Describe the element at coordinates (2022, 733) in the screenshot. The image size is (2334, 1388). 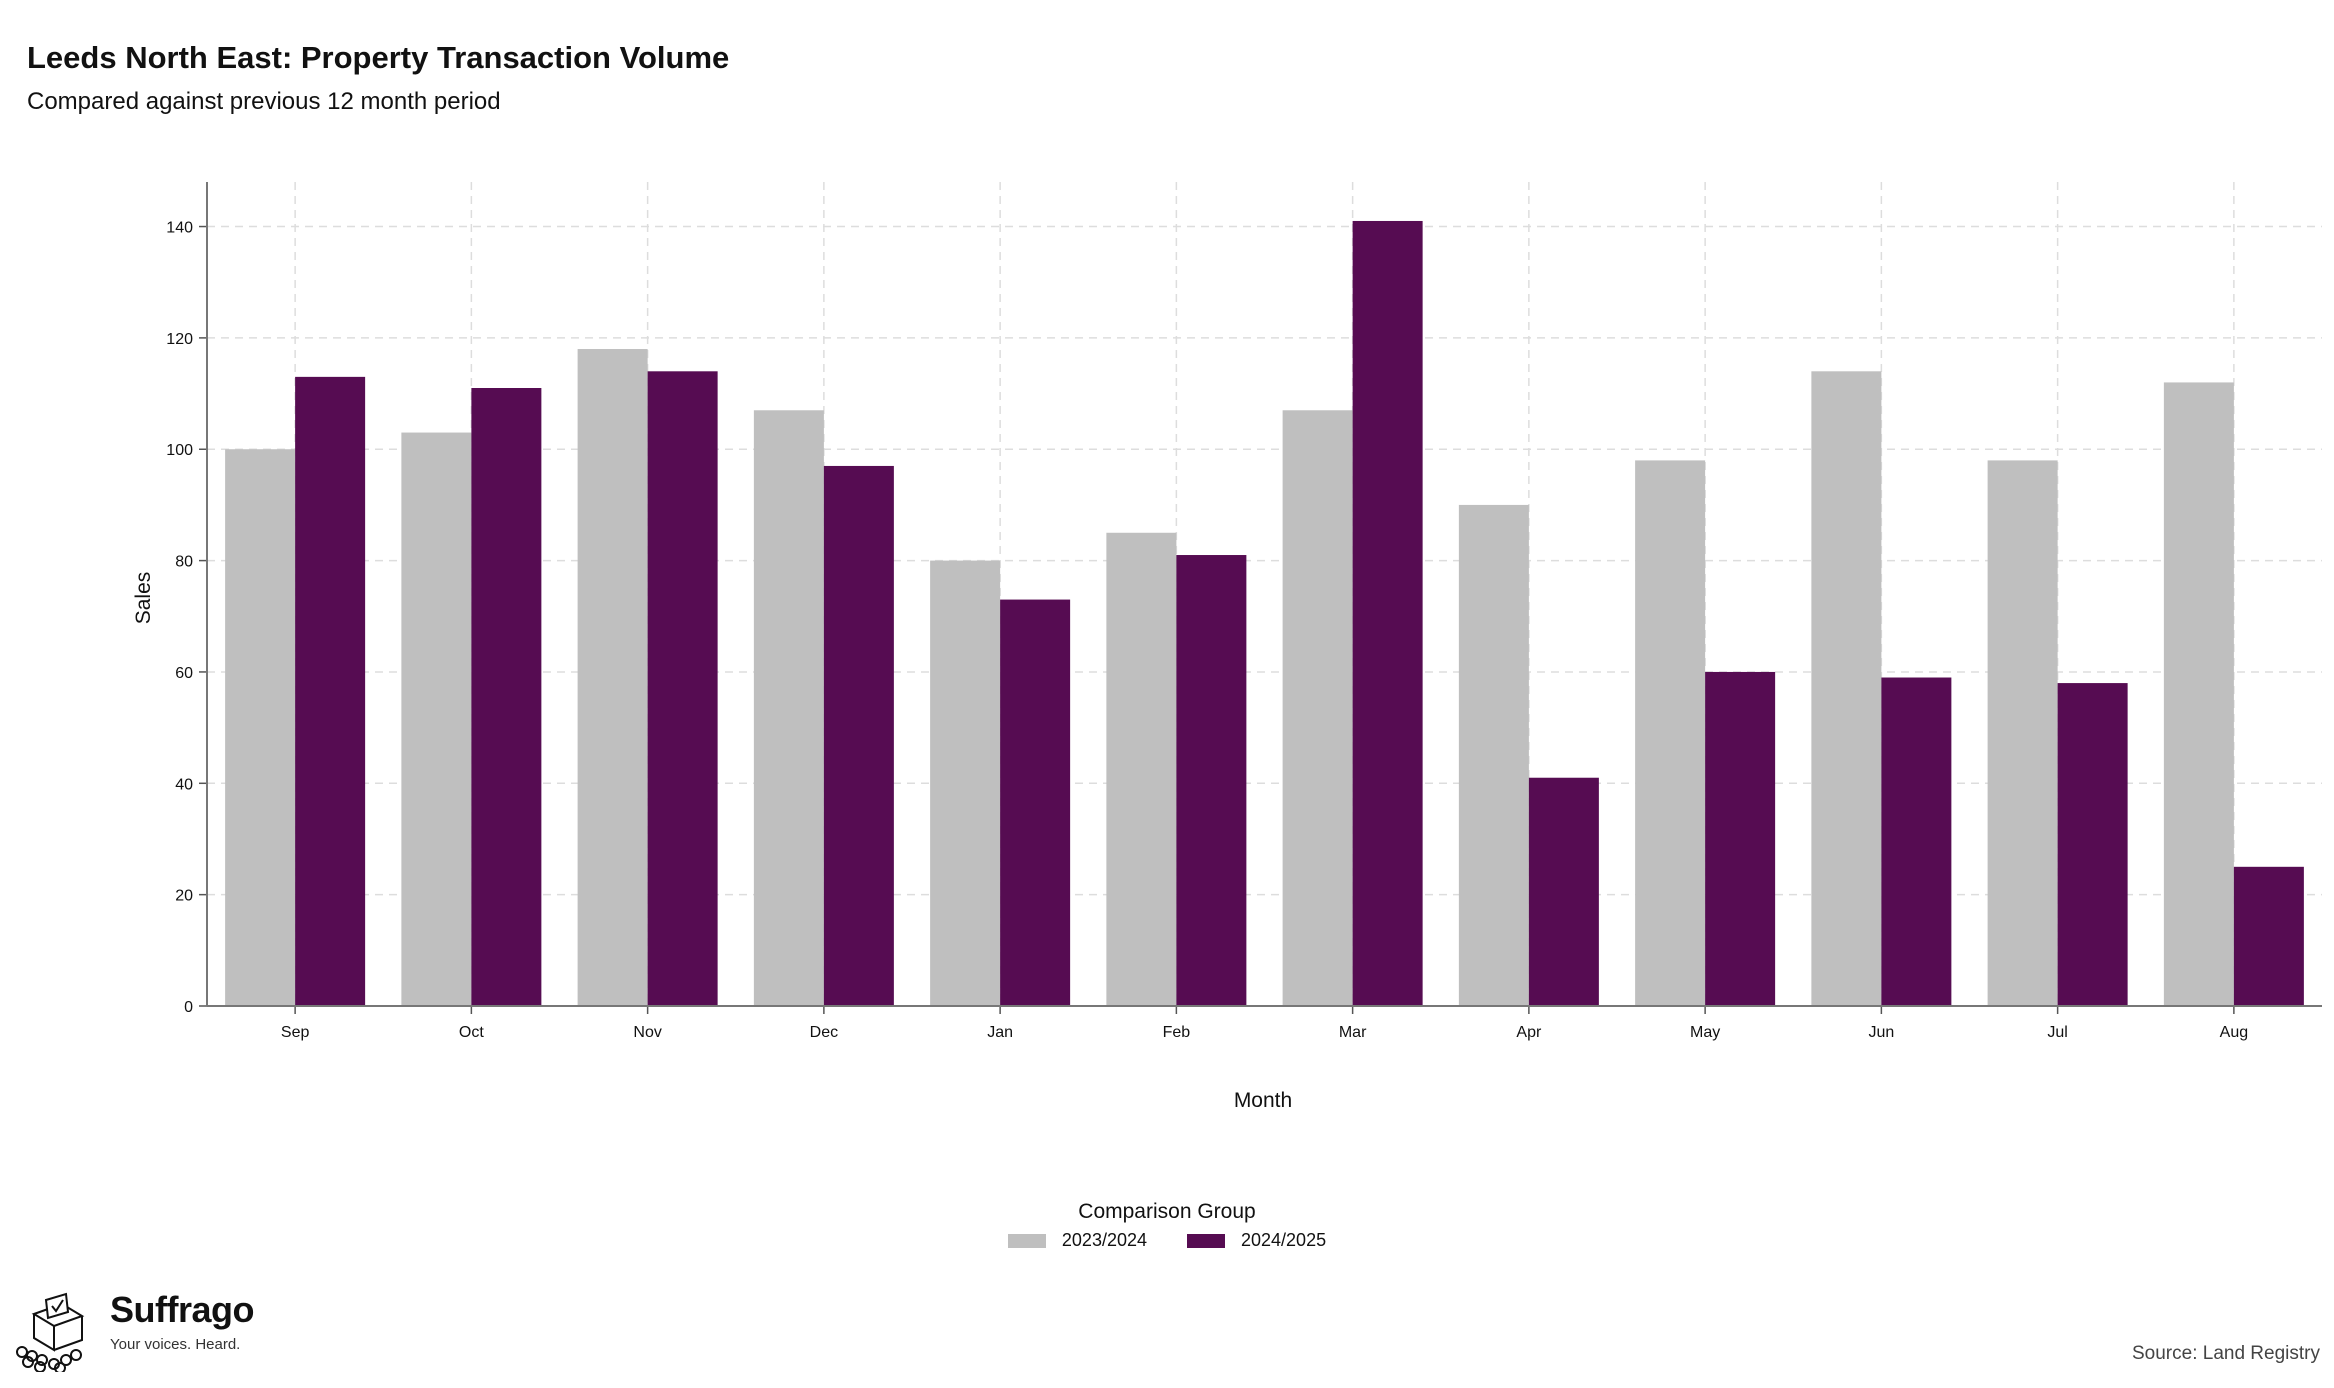
I see `bar-2023-2024-jul` at that location.